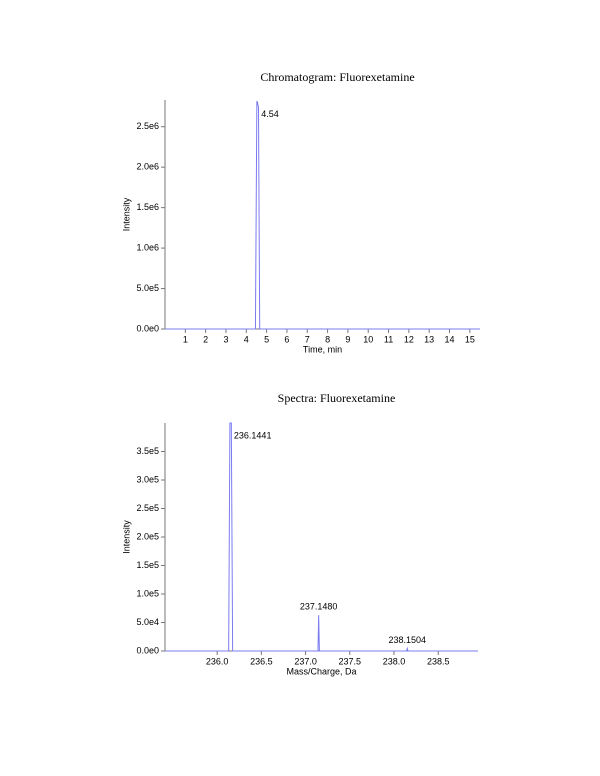  Describe the element at coordinates (147, 288) in the screenshot. I see `y-tick-label: 5.0e5` at that location.